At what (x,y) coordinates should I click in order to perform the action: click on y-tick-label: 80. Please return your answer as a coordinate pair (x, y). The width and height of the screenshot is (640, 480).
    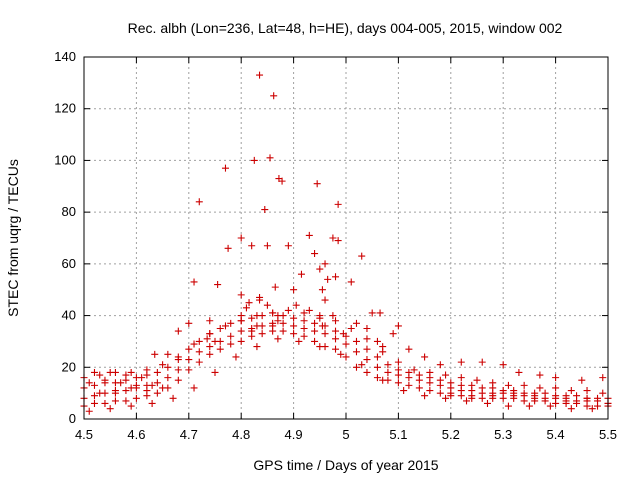
    Looking at the image, I should click on (69, 211).